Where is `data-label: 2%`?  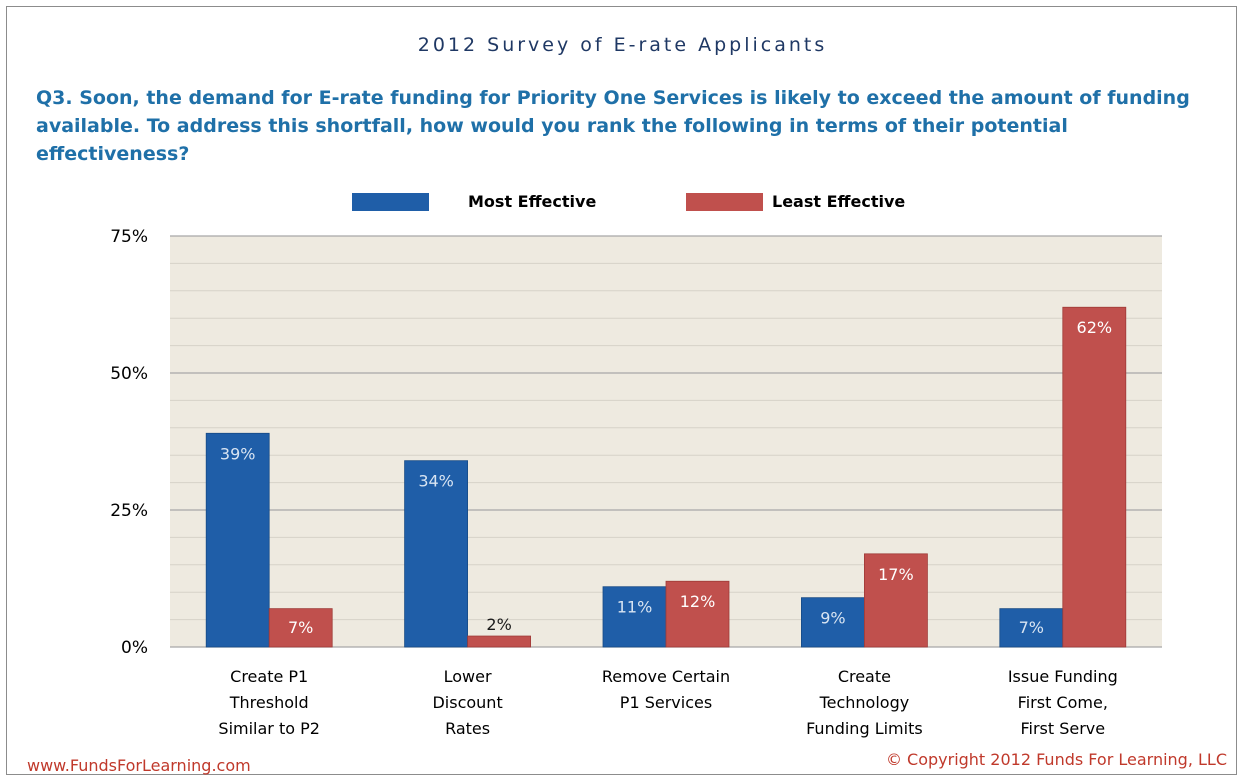 data-label: 2% is located at coordinates (498, 624).